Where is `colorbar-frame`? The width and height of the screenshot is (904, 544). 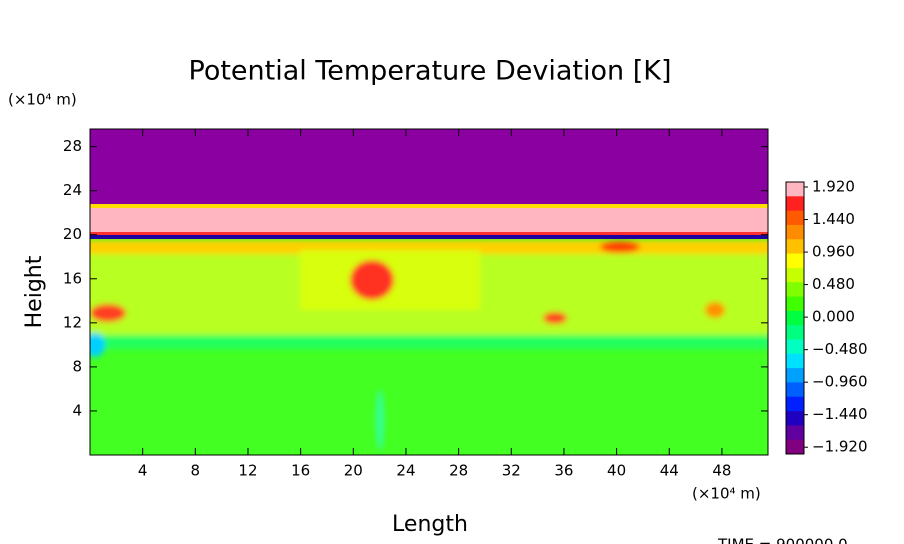
colorbar-frame is located at coordinates (795, 318).